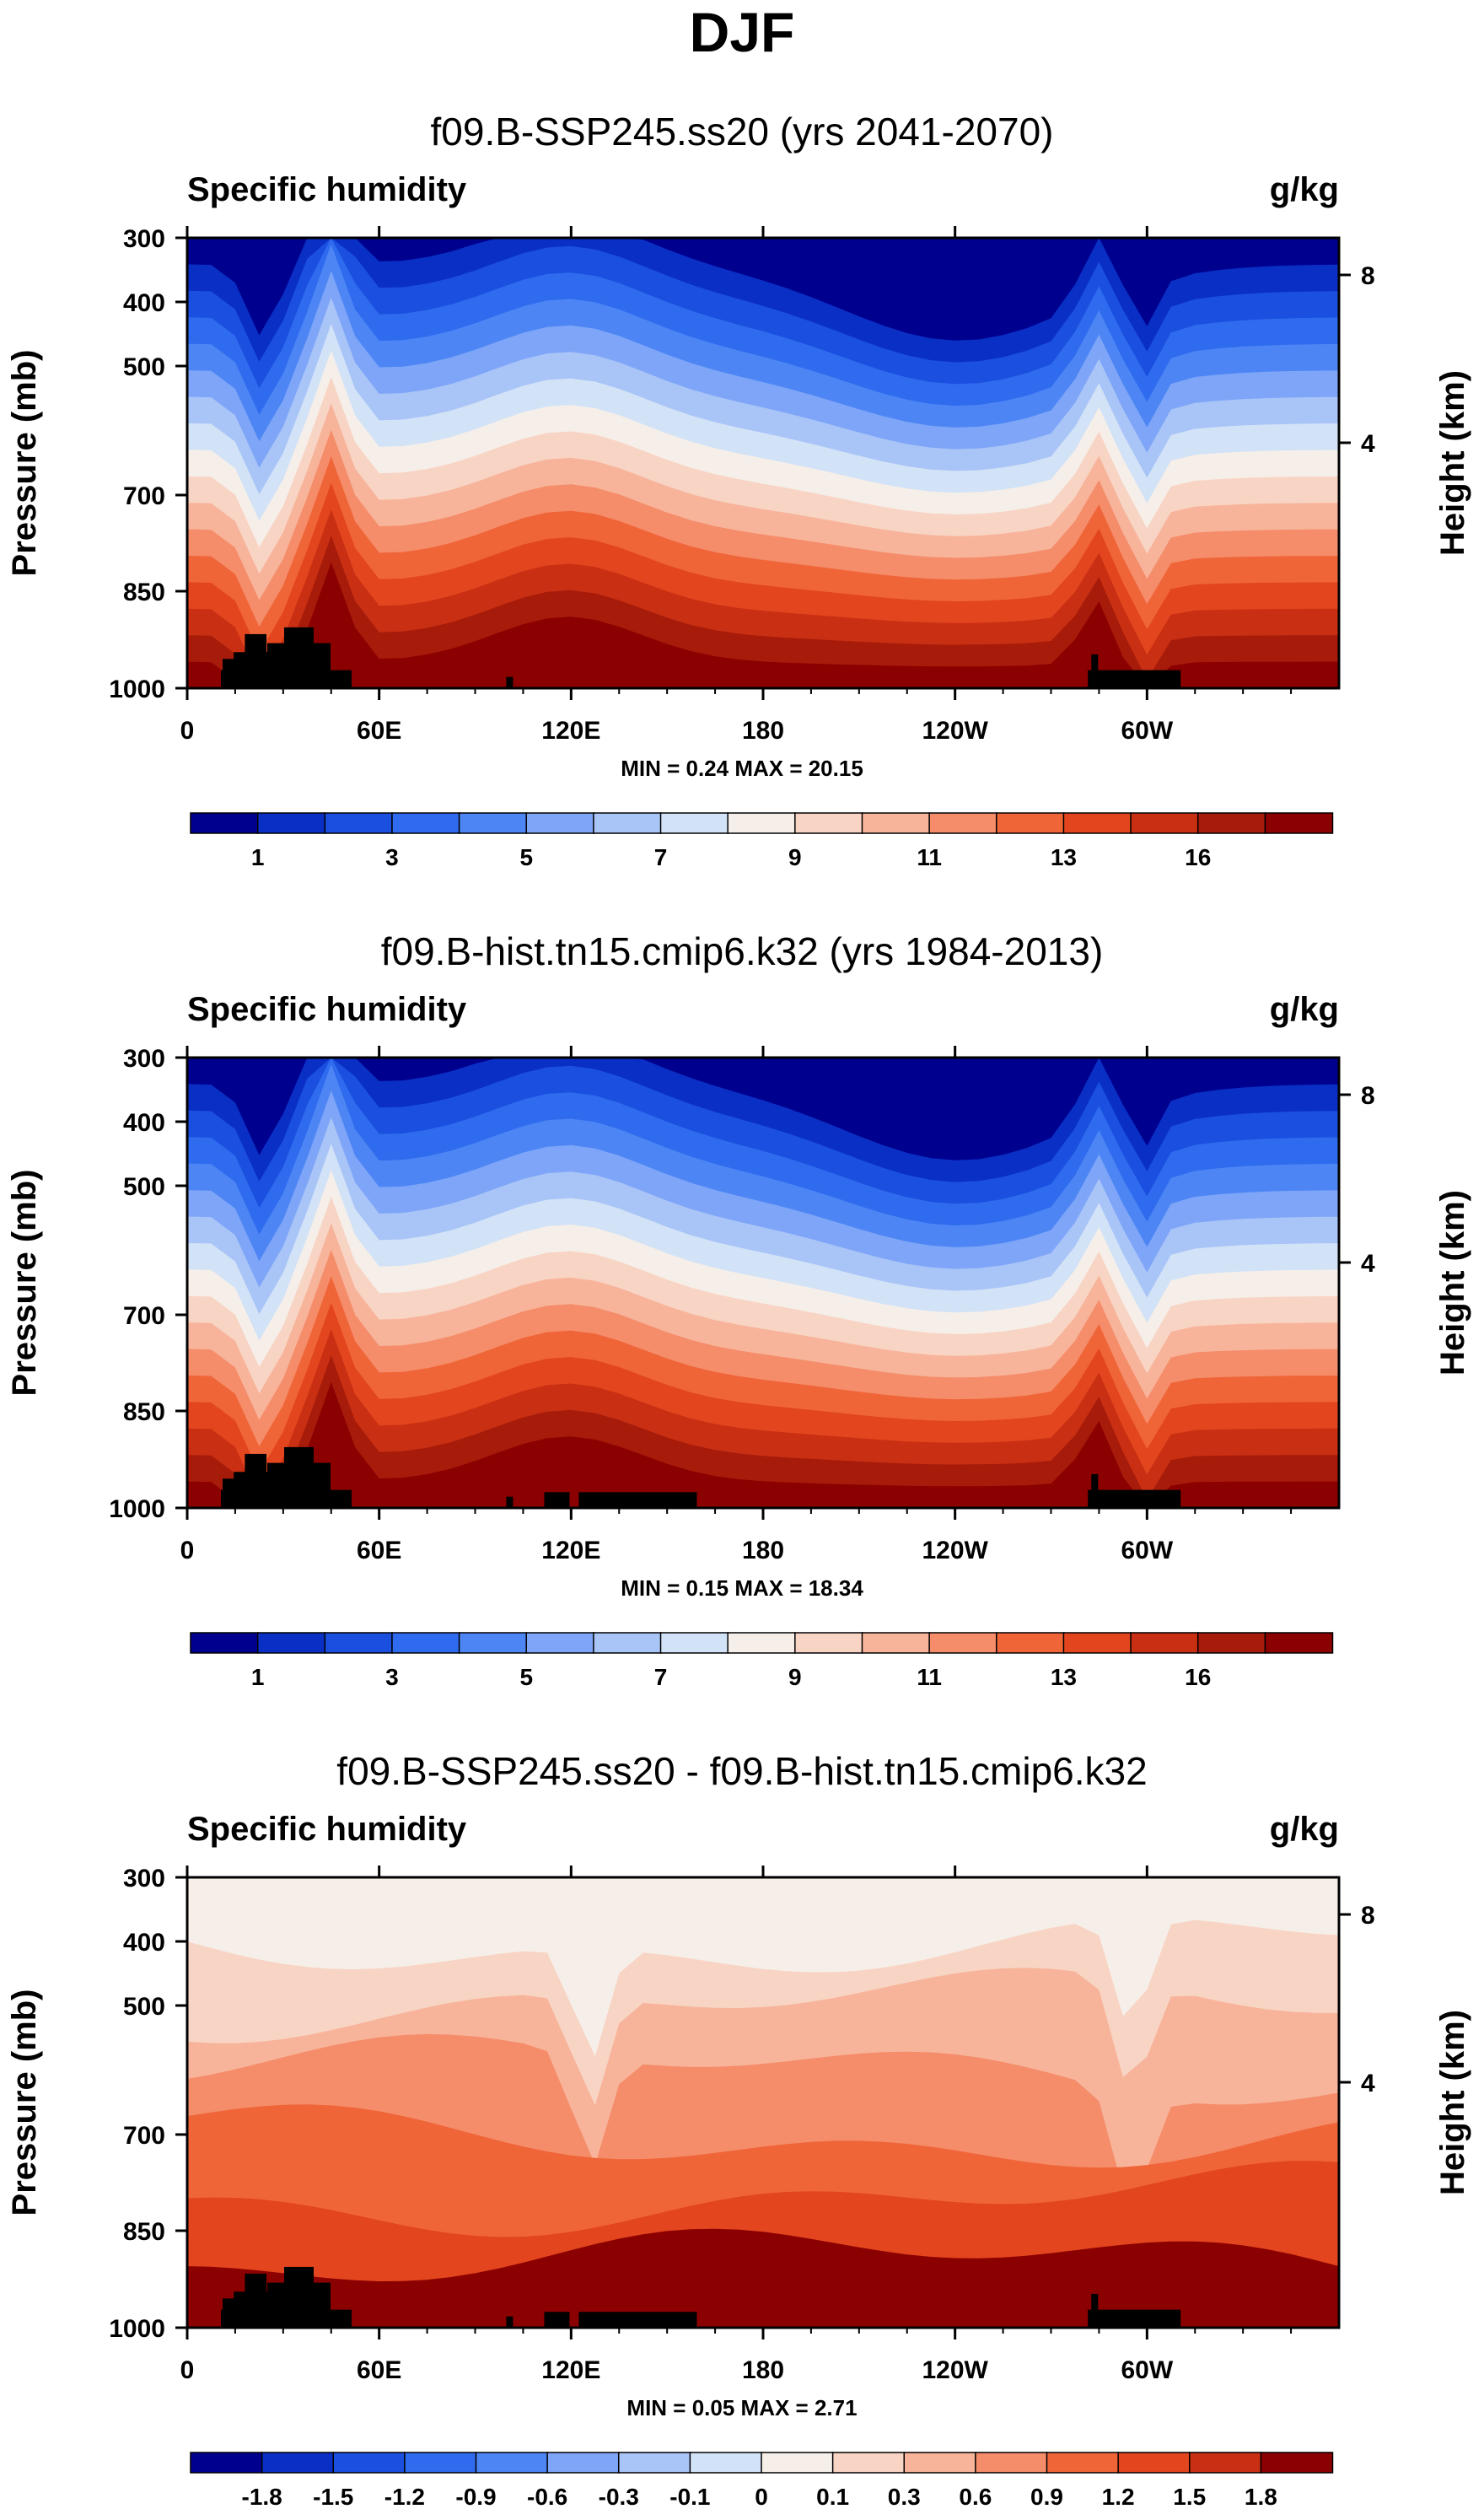 Image resolution: width=1484 pixels, height=2509 pixels. I want to click on colorbar-label: 16, so click(1198, 857).